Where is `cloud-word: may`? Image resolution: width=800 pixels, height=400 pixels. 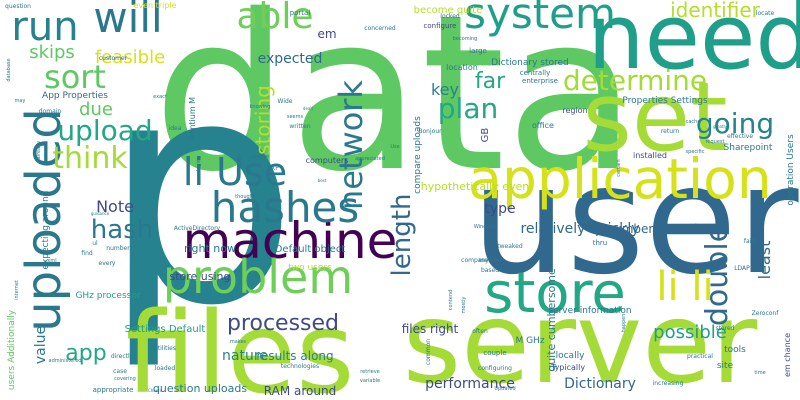 cloud-word: may is located at coordinates (20, 101).